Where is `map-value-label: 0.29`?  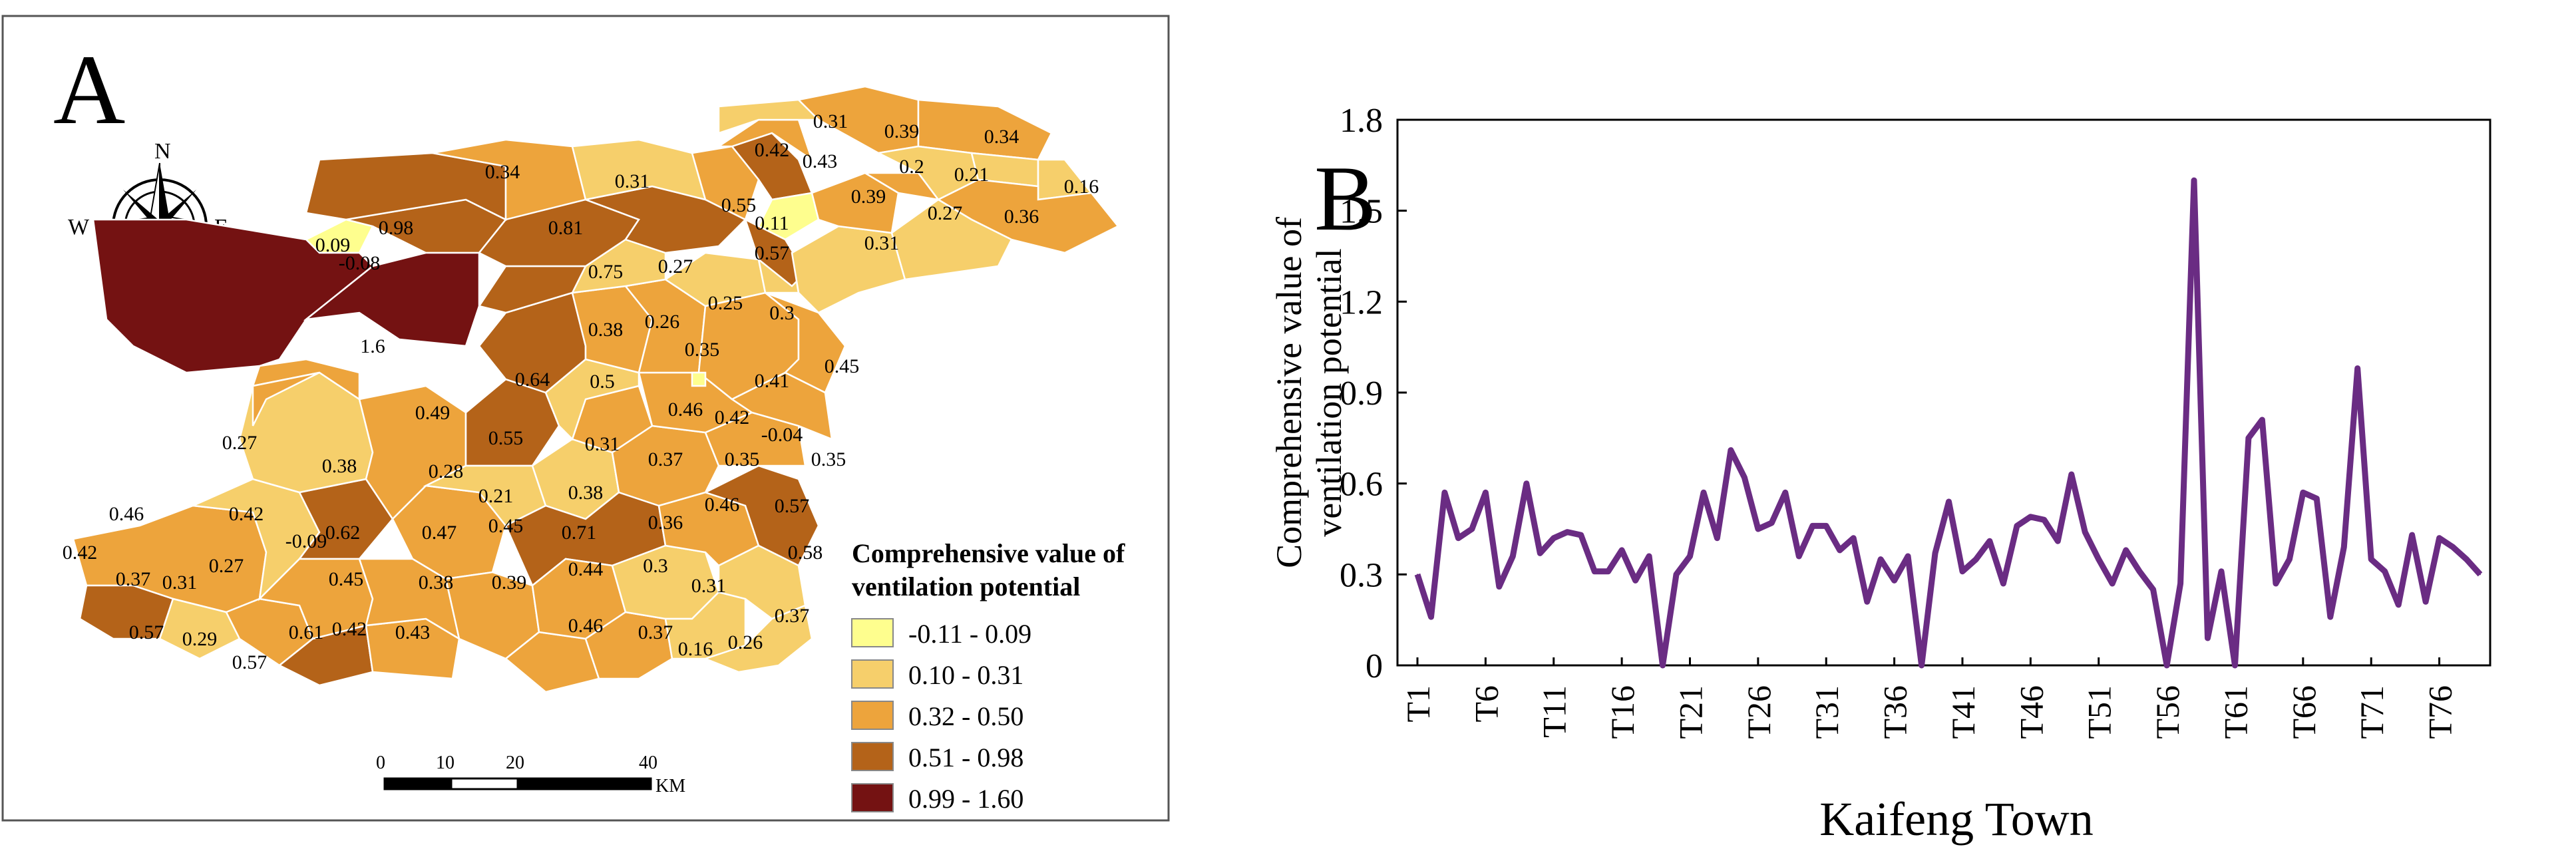 map-value-label: 0.29 is located at coordinates (200, 639).